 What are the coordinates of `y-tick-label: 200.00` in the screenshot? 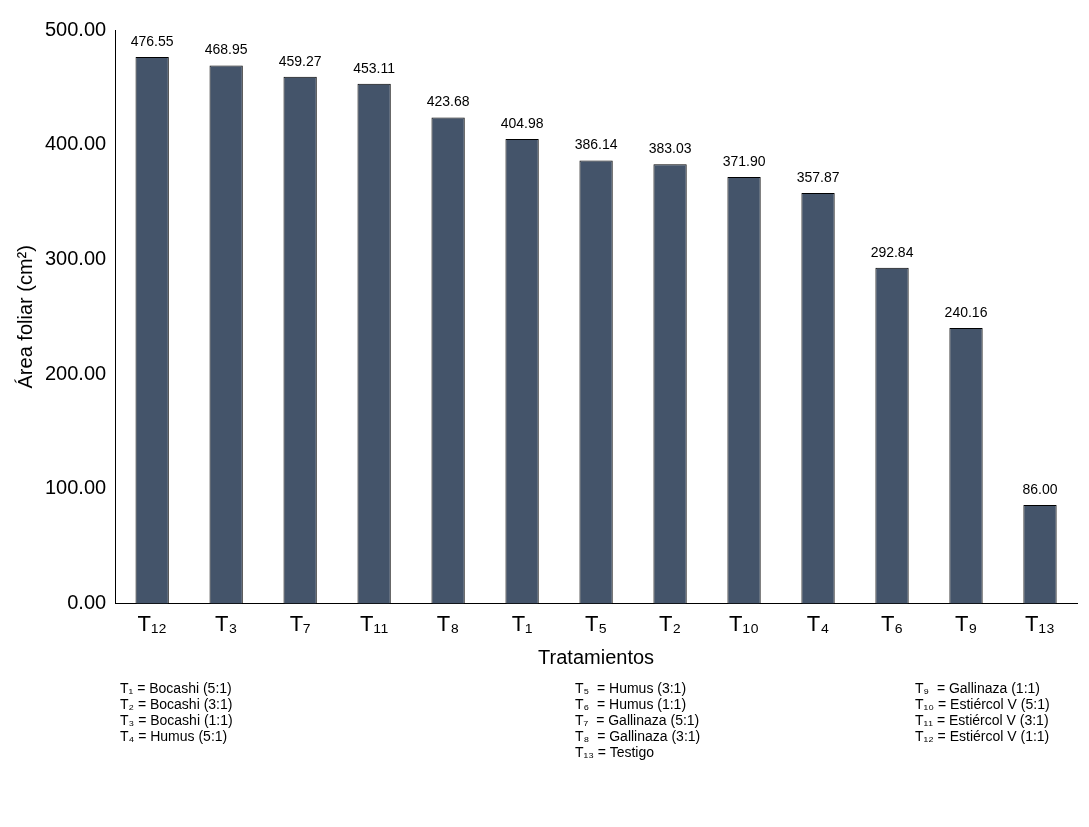 It's located at (76, 372).